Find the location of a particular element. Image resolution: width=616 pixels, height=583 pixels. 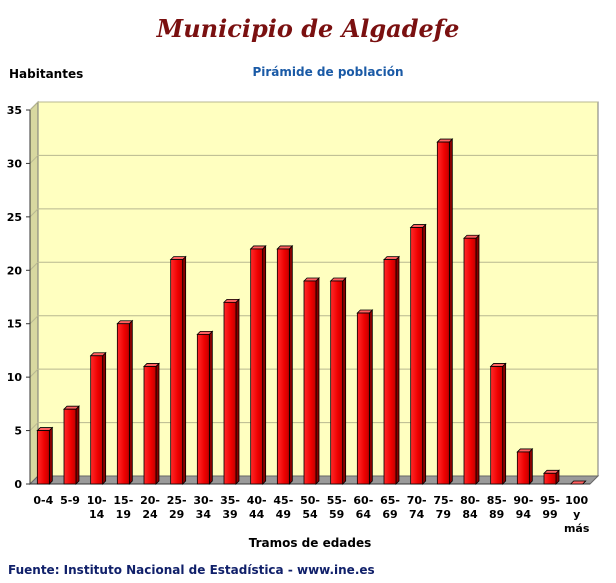

x-tick-label: 20-24 is located at coordinates (150, 507).